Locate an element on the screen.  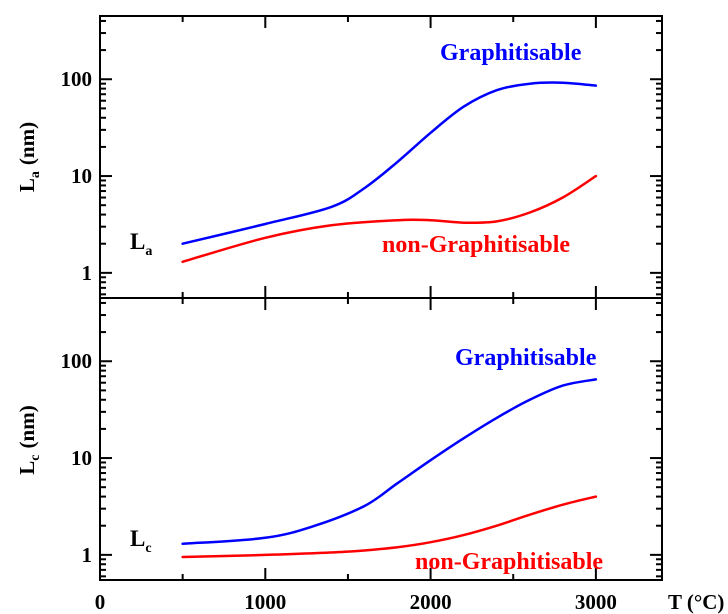
non-graphitisable-label-top: non-Graphitisable is located at coordinates (476, 245).